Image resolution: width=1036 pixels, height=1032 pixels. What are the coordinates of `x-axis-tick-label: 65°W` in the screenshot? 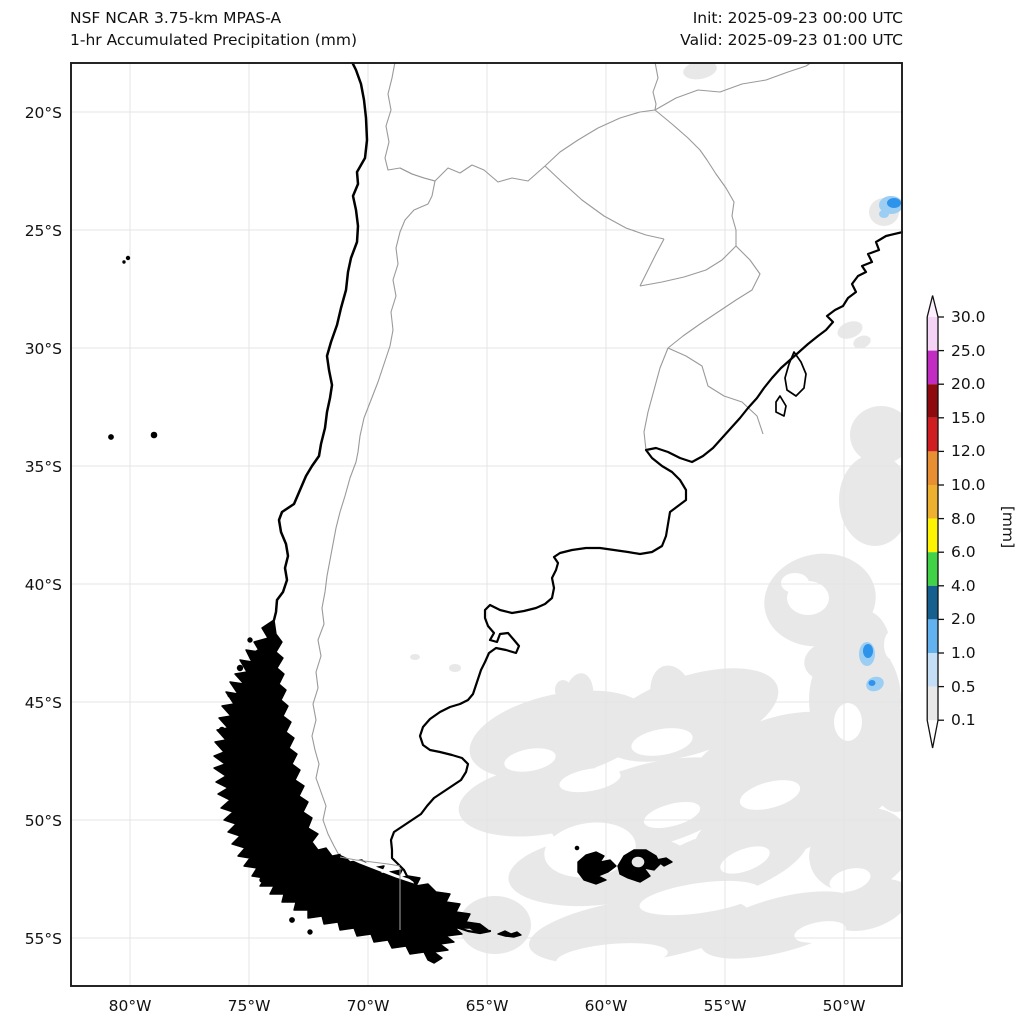 It's located at (487, 1006).